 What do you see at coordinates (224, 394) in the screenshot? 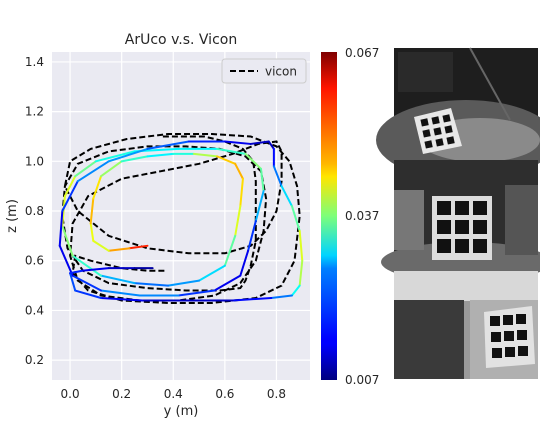
I see `x-tick-label: 0.6` at bounding box center [224, 394].